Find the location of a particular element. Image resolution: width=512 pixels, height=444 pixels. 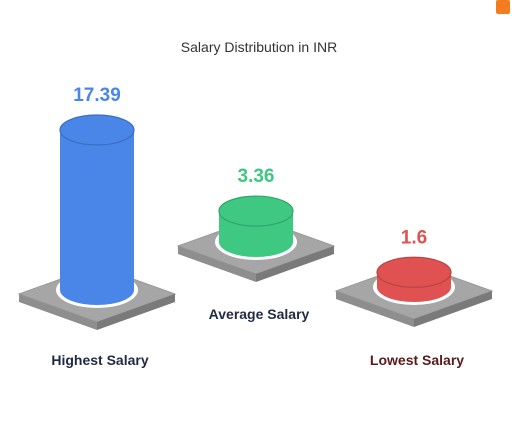

bar-top-lowest-salary is located at coordinates (414, 272).